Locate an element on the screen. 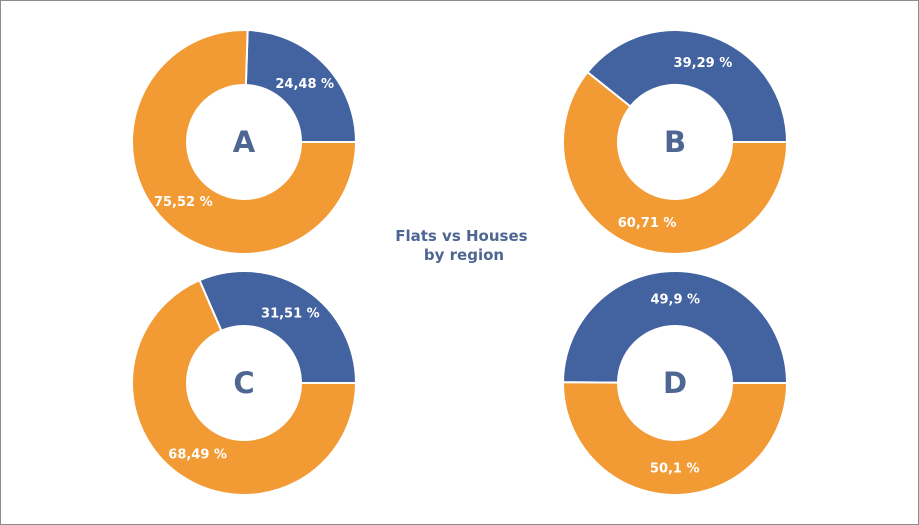  donut-d-region-label: D is located at coordinates (675, 383).